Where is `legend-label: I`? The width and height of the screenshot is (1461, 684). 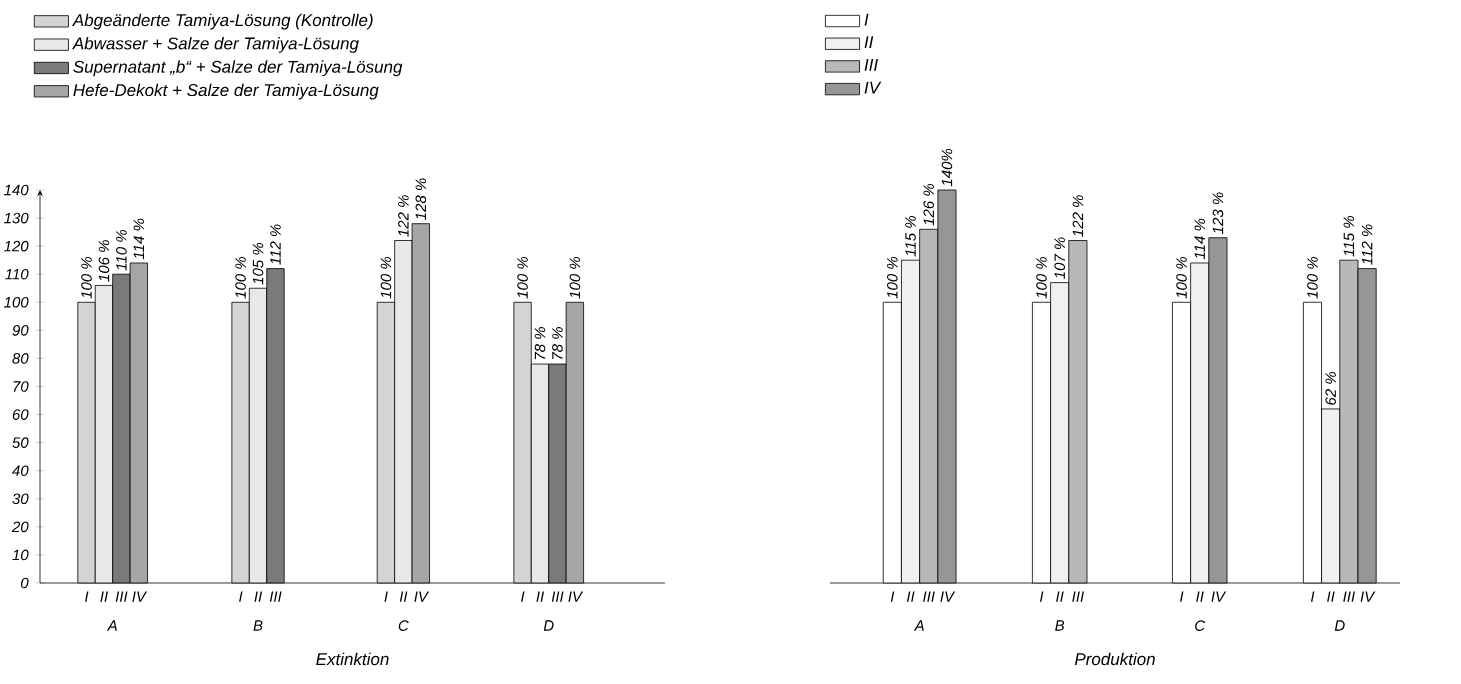
legend-label: I is located at coordinates (866, 19).